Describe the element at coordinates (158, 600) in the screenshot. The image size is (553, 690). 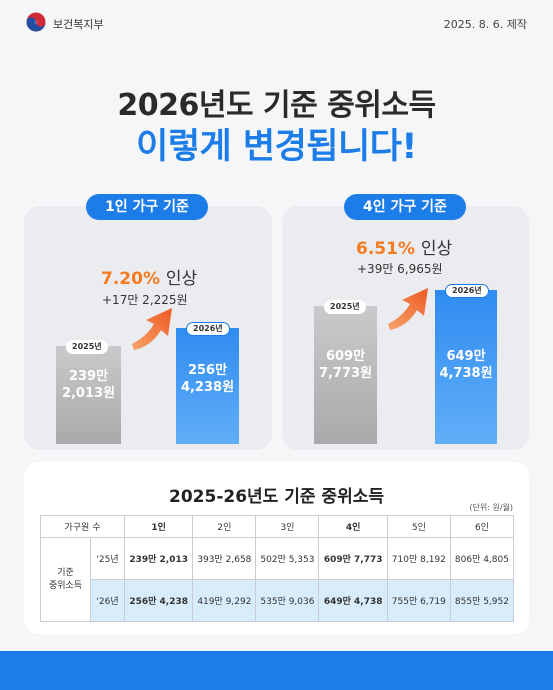
I see `table-cell: 256만 4,238` at that location.